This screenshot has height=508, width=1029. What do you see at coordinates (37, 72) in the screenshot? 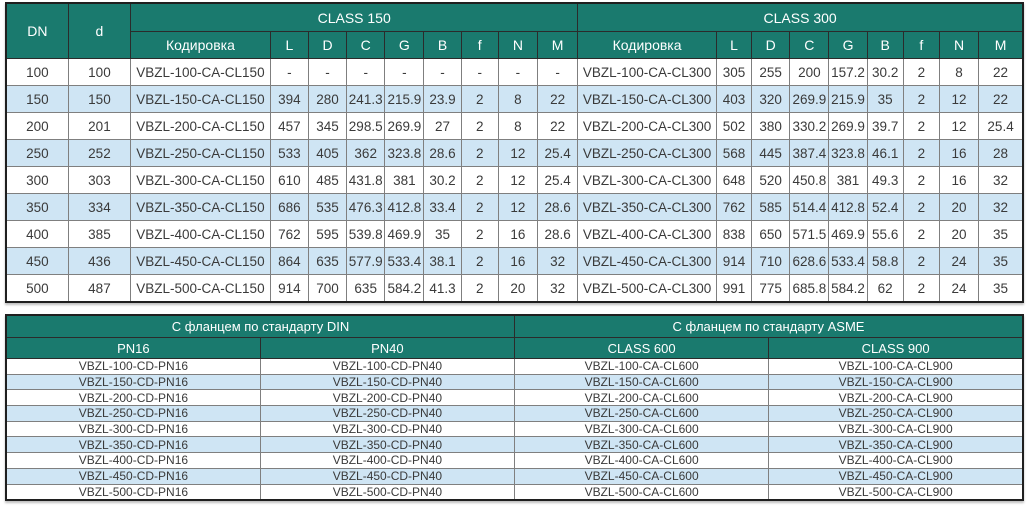
I see `dn-cell: 100` at bounding box center [37, 72].